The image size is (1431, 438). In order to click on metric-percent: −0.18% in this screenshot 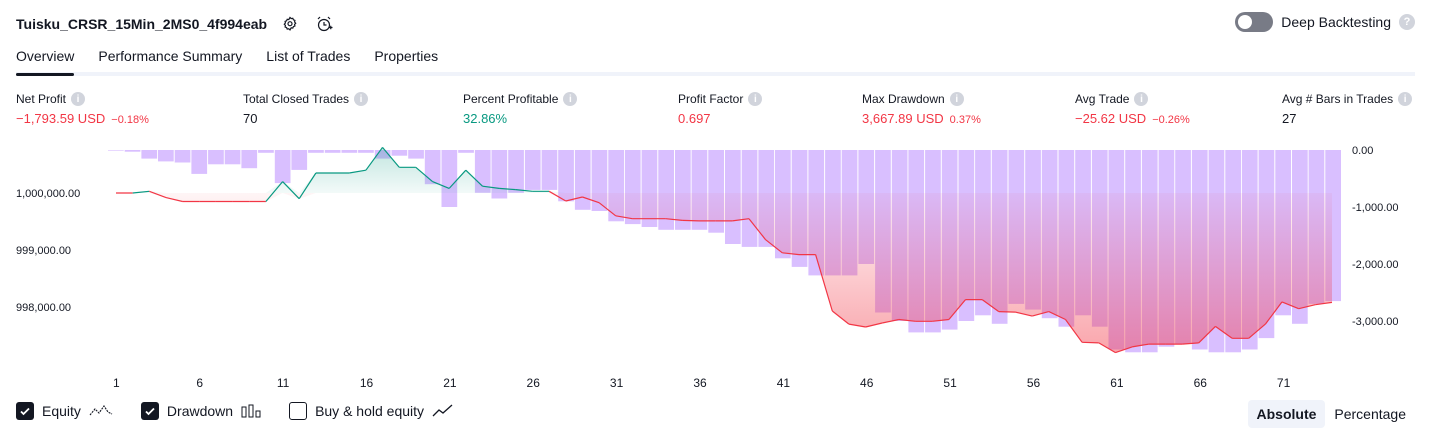, I will do `click(130, 120)`.